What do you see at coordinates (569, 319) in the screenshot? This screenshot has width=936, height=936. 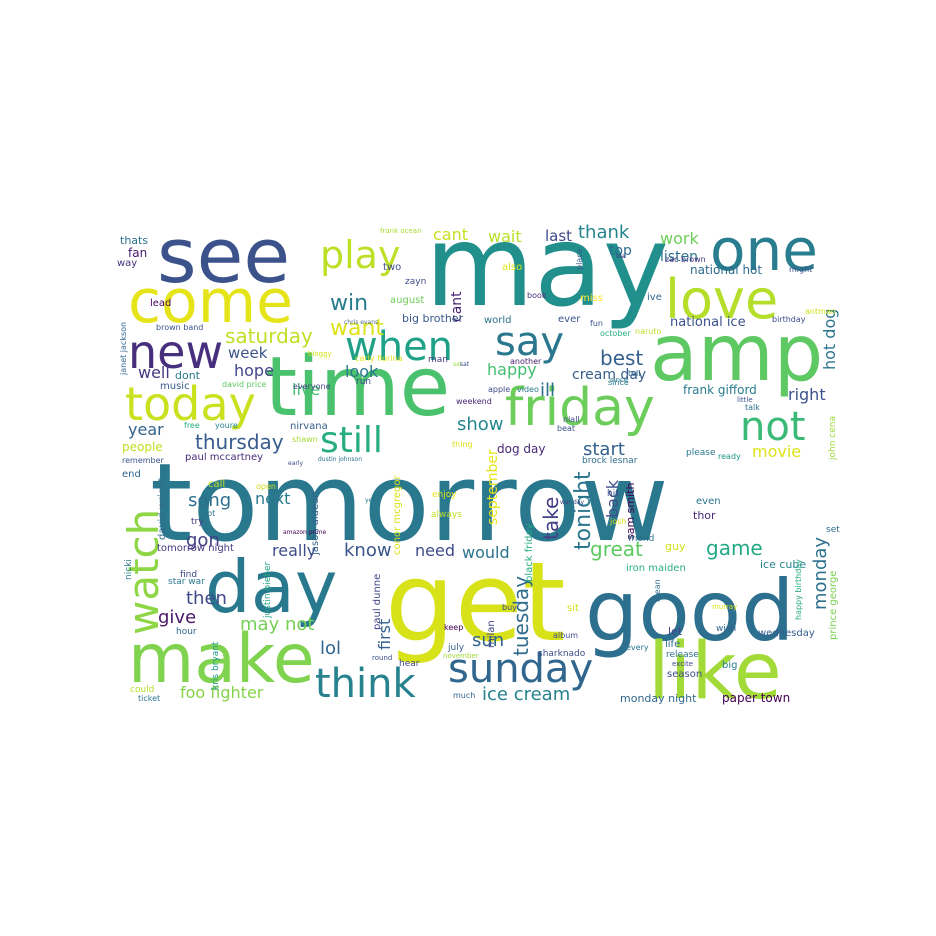 I see `cloud-word: ever` at bounding box center [569, 319].